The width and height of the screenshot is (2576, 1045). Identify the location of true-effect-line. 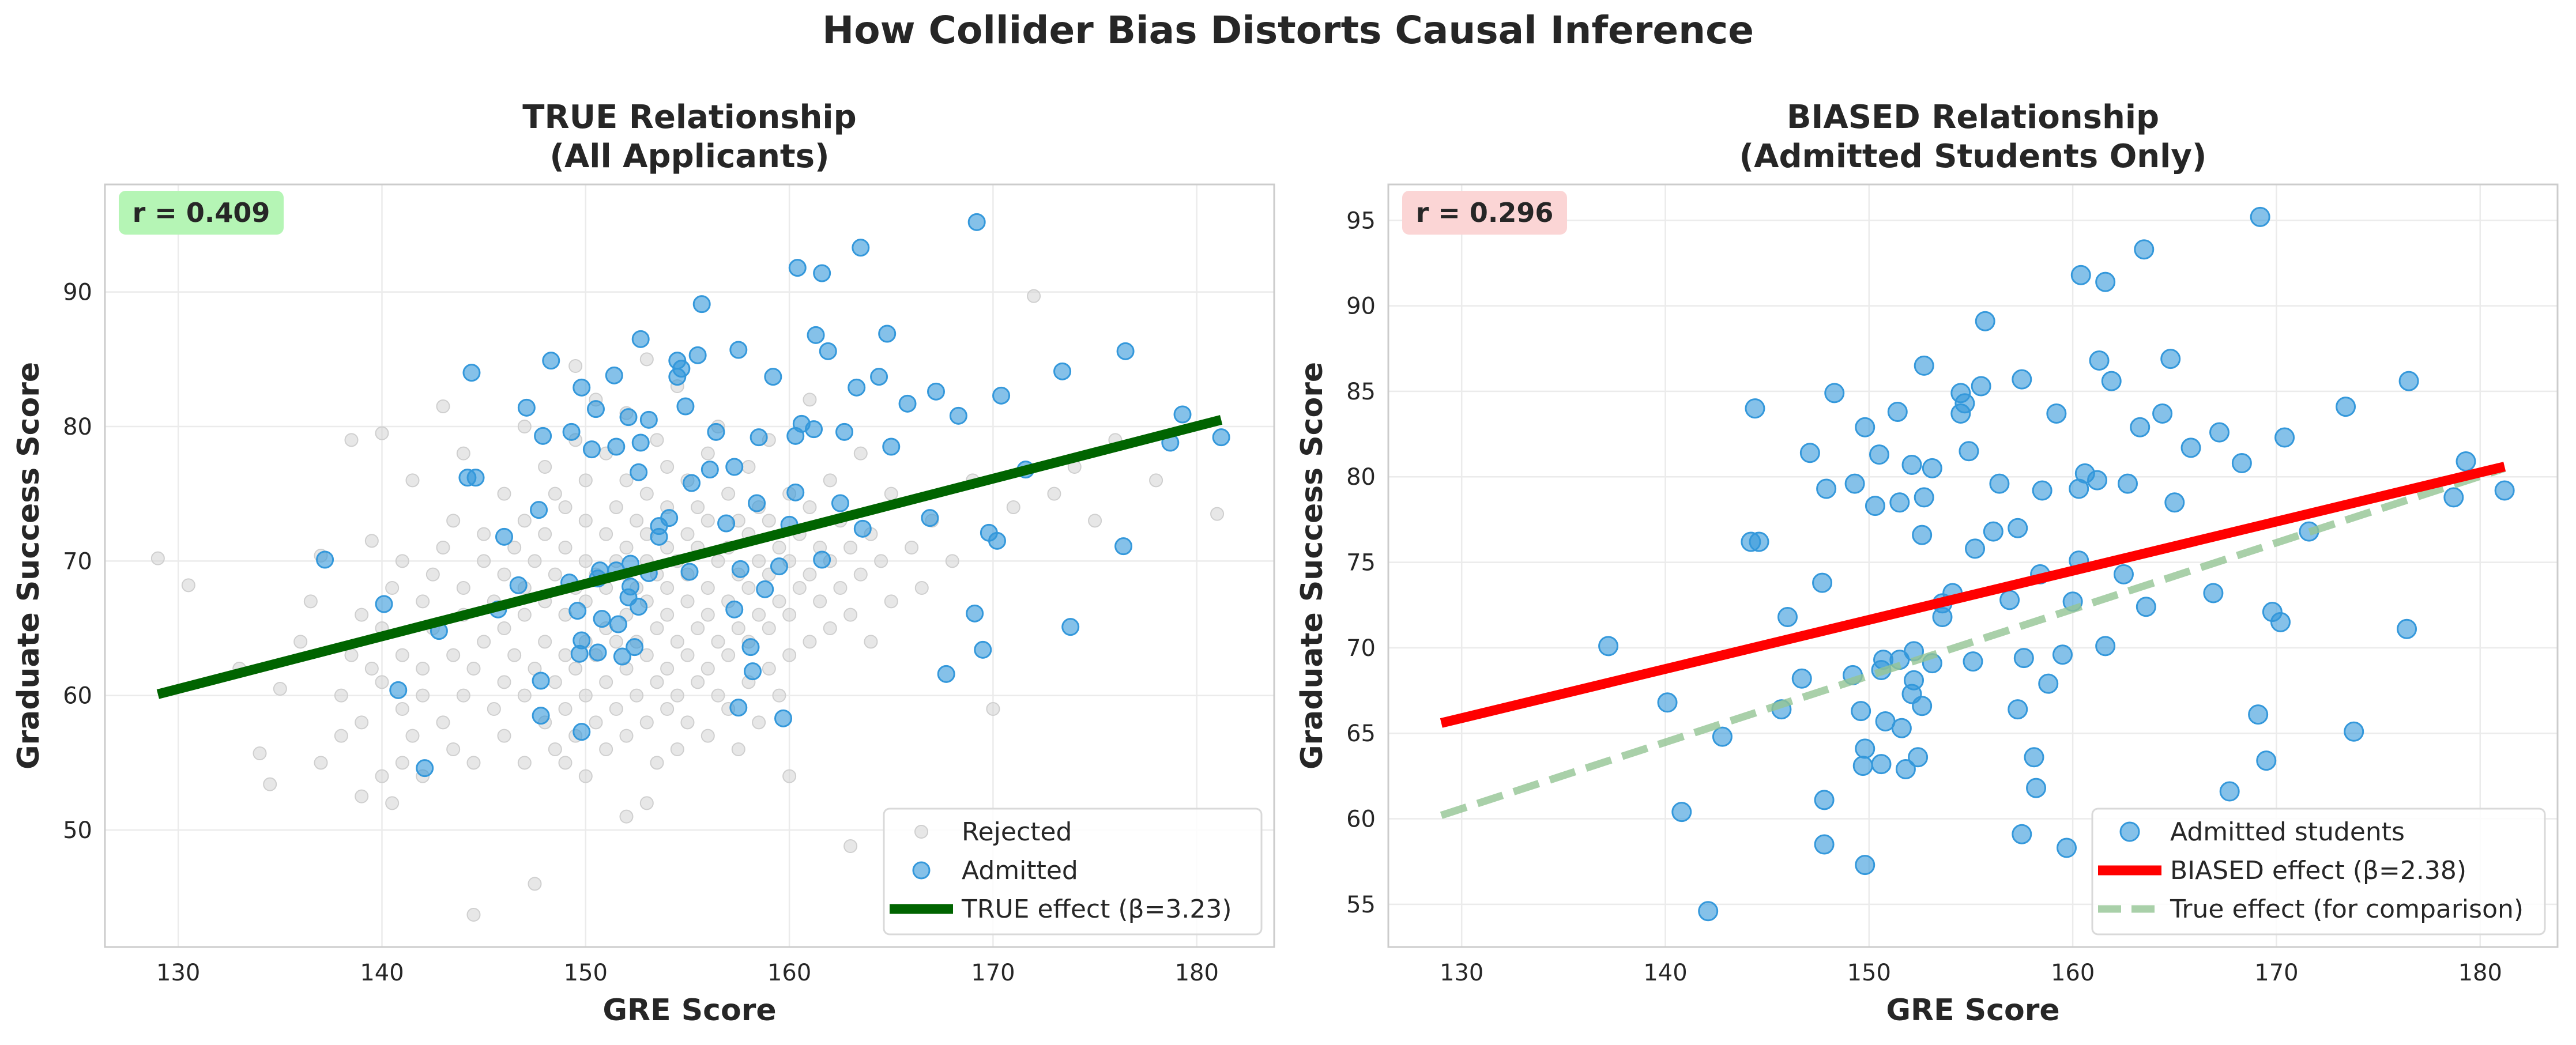
(689, 557).